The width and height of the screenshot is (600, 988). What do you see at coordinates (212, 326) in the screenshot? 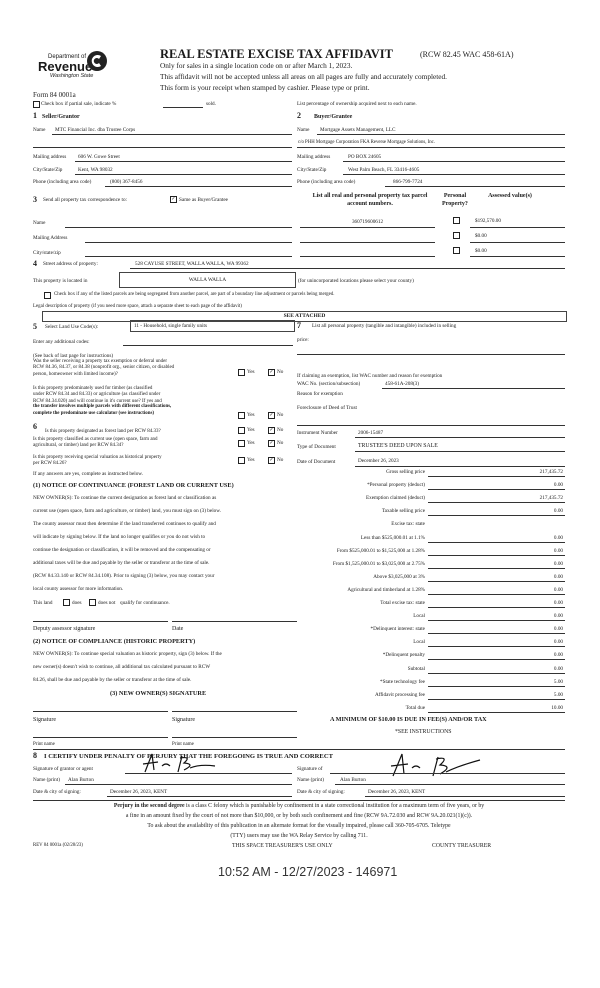
I see `land-use-select: 11 - Household, single family units` at bounding box center [212, 326].